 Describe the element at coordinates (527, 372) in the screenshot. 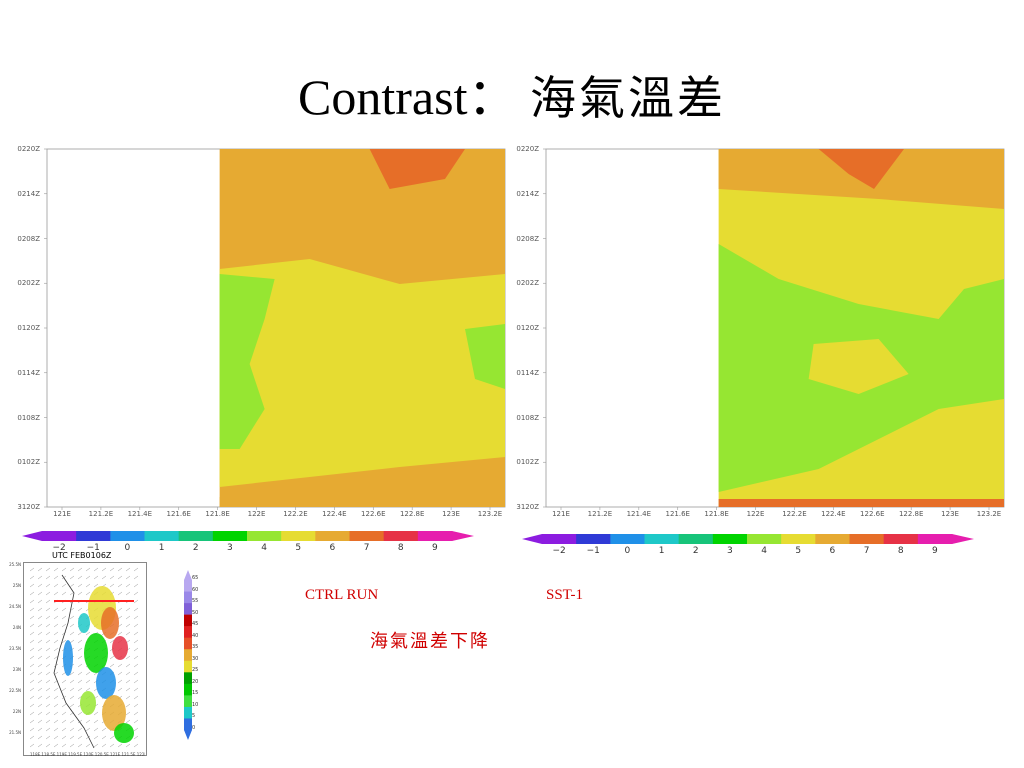

I see `y-tick-label: 0114Z` at that location.